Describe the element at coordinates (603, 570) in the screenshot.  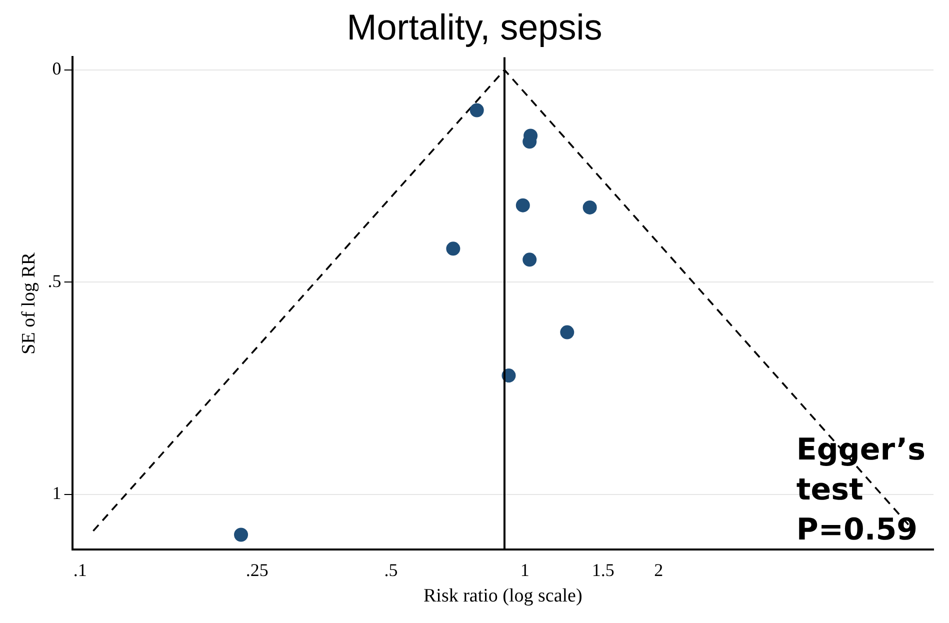
I see `x-tick-label: 1.5` at that location.